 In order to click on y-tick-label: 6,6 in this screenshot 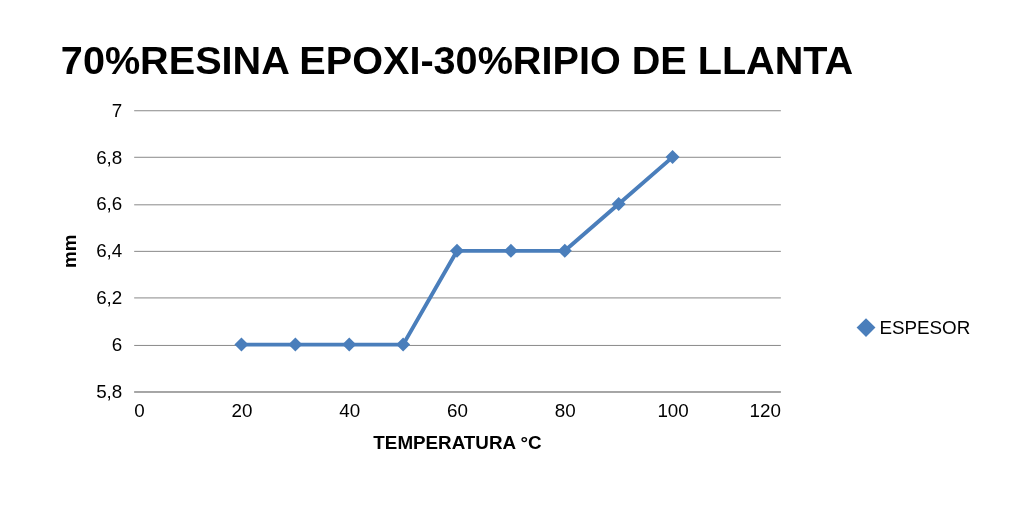, I will do `click(109, 204)`.